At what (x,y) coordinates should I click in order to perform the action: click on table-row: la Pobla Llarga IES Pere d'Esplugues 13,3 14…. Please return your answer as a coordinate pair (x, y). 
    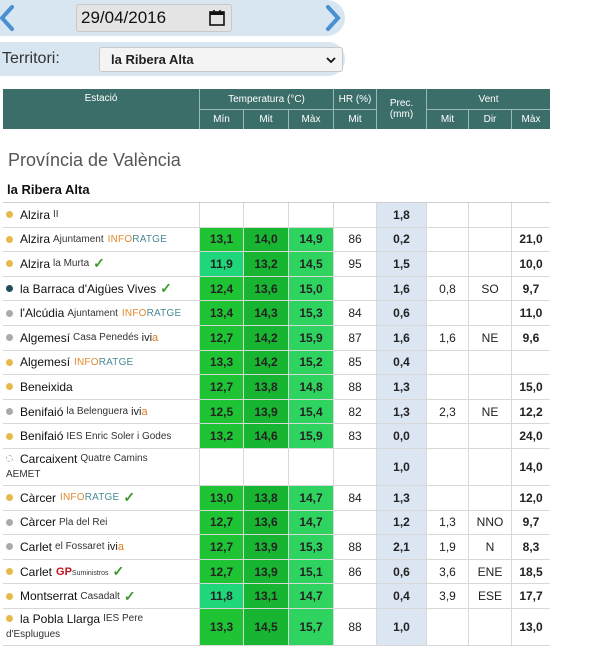
    Looking at the image, I should click on (276, 627).